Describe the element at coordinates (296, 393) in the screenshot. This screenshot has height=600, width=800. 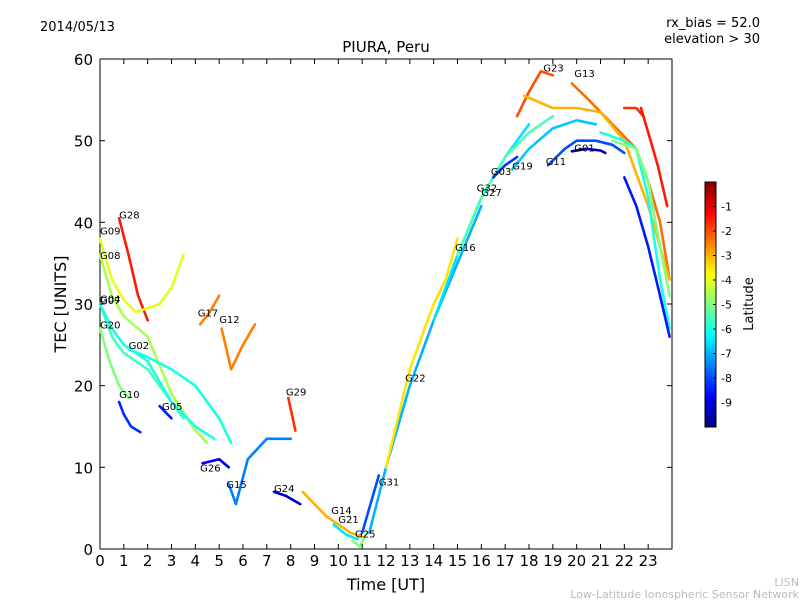
I see `prn-label-g29: G29` at that location.